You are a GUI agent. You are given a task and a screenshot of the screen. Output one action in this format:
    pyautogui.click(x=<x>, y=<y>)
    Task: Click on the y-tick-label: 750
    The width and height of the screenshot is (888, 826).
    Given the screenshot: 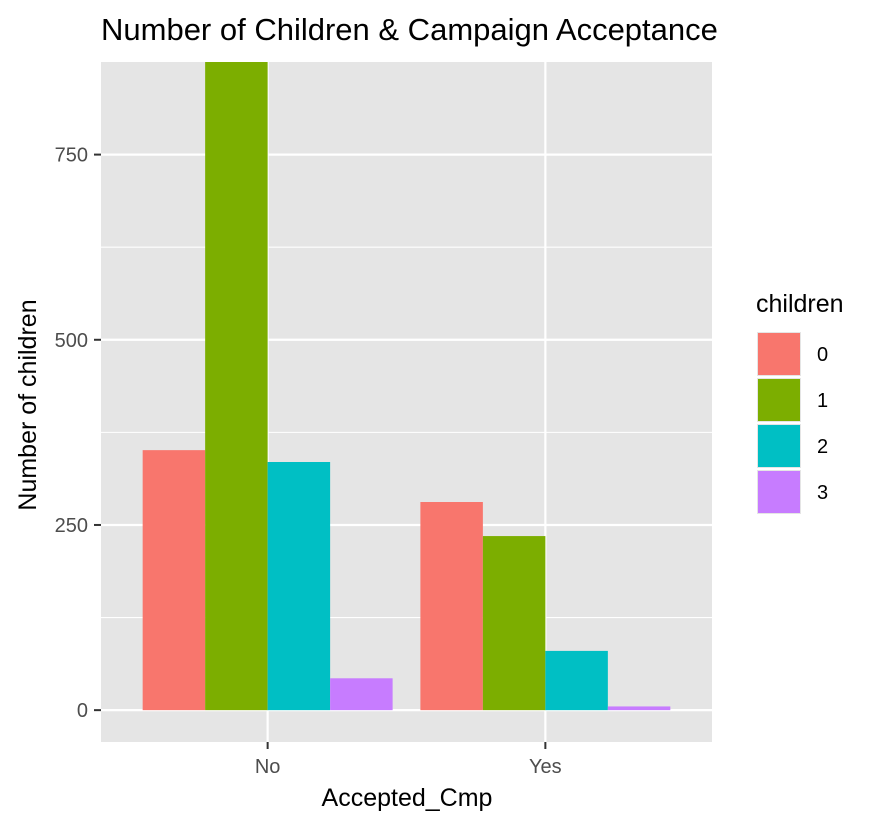 What is the action you would take?
    pyautogui.click(x=71, y=156)
    